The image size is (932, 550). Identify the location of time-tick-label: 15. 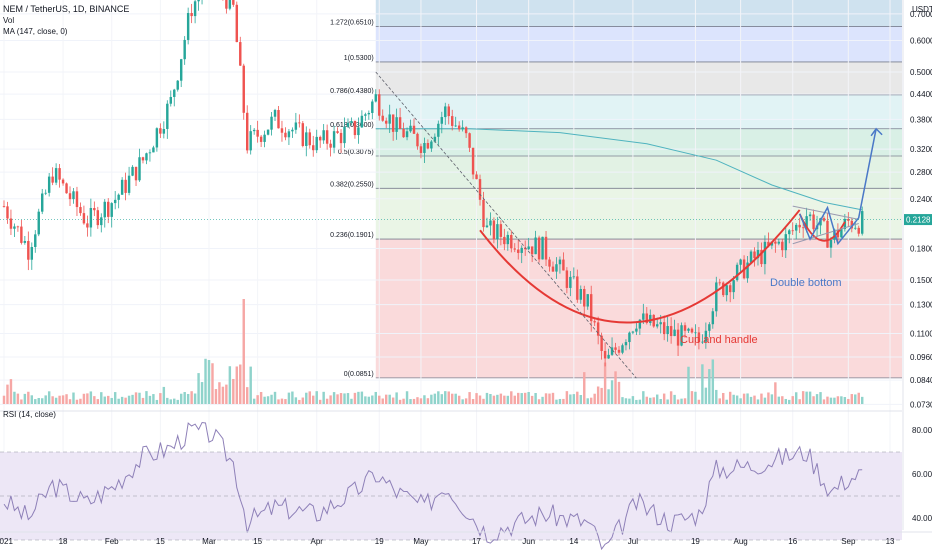
(160, 541).